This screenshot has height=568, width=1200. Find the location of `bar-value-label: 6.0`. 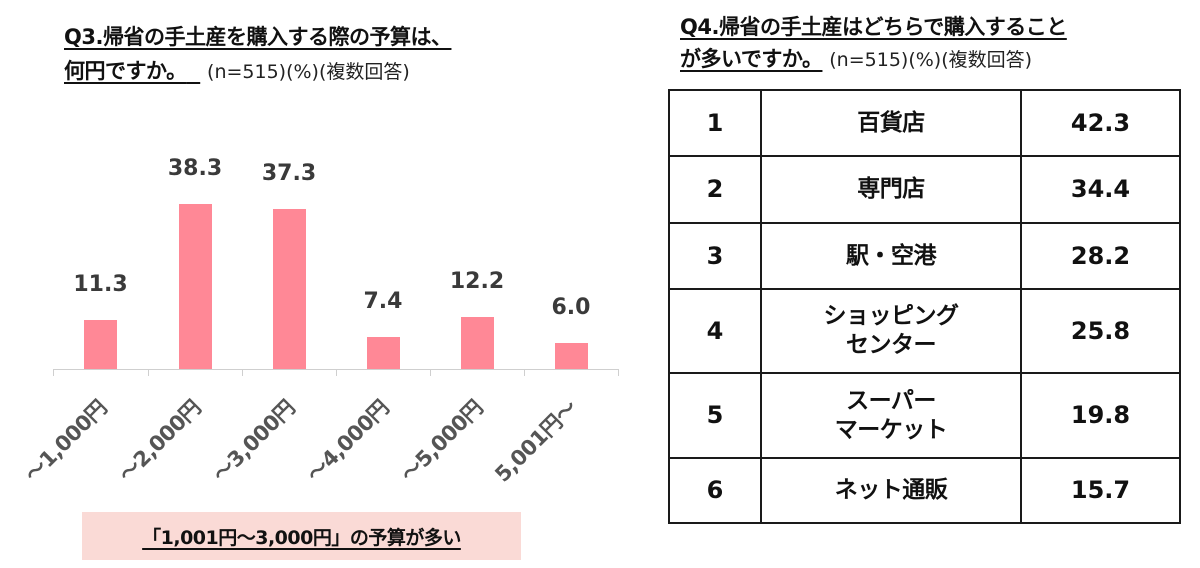

bar-value-label: 6.0 is located at coordinates (571, 307).